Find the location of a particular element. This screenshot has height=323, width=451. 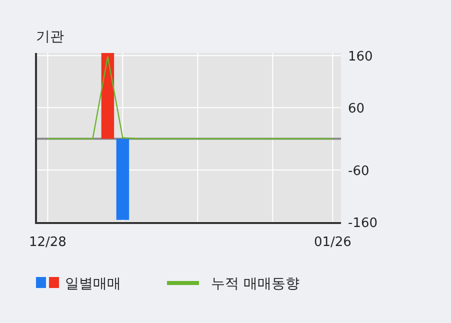

y-tick-label: -160 is located at coordinates (363, 223).